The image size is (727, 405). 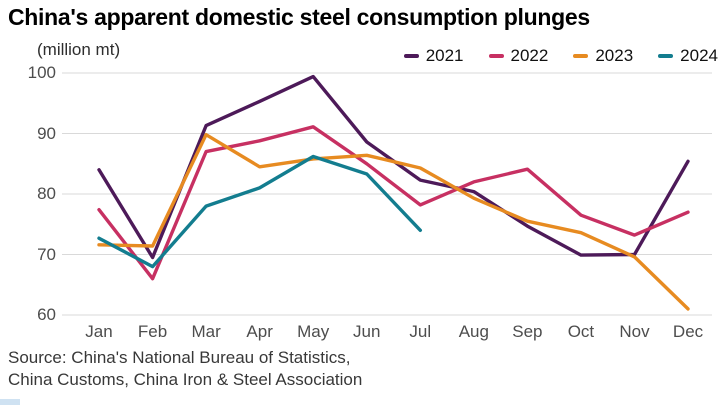 What do you see at coordinates (473, 331) in the screenshot?
I see `x-tick-aug: Aug` at bounding box center [473, 331].